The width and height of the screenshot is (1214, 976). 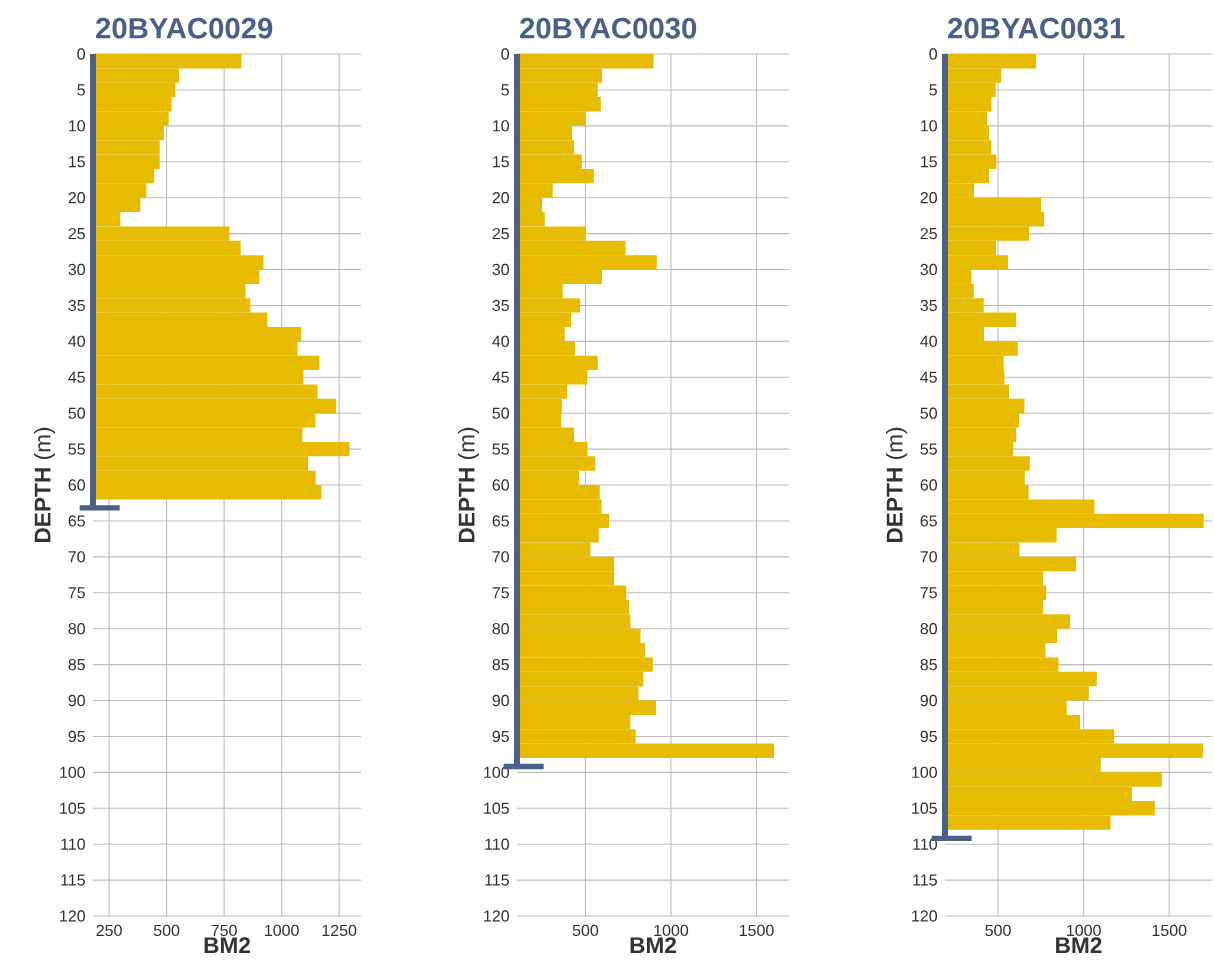 I want to click on x-tick-label: 750, so click(x=224, y=930).